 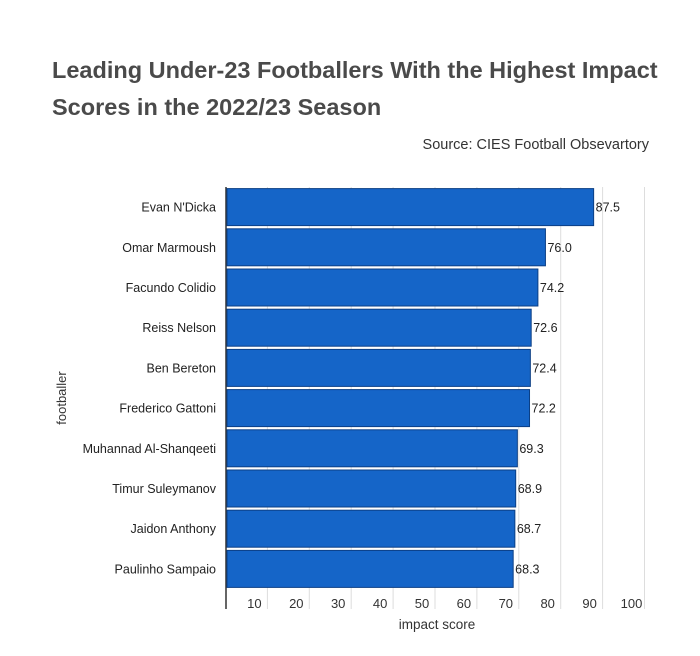 What do you see at coordinates (164, 489) in the screenshot?
I see `y-tick-label: Timur Suleymanov` at bounding box center [164, 489].